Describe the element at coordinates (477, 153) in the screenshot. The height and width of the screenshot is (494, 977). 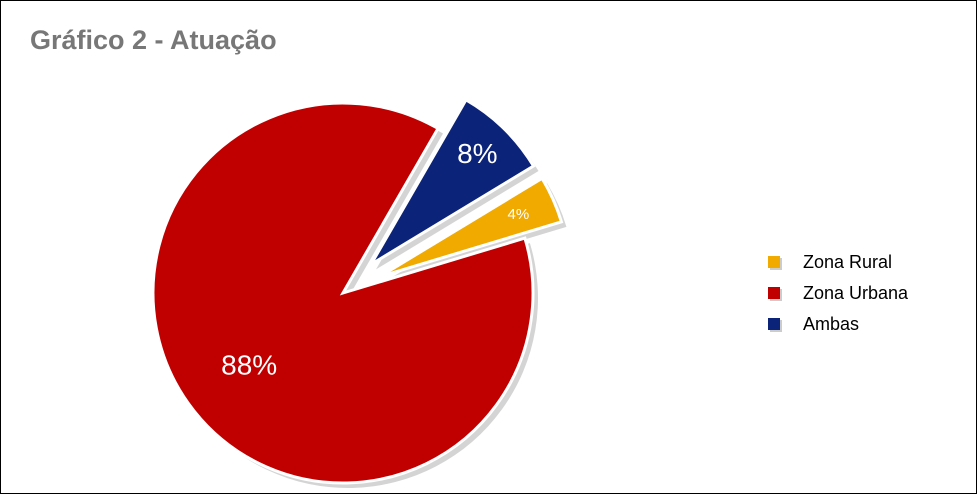
I see `data-label: 8%` at that location.